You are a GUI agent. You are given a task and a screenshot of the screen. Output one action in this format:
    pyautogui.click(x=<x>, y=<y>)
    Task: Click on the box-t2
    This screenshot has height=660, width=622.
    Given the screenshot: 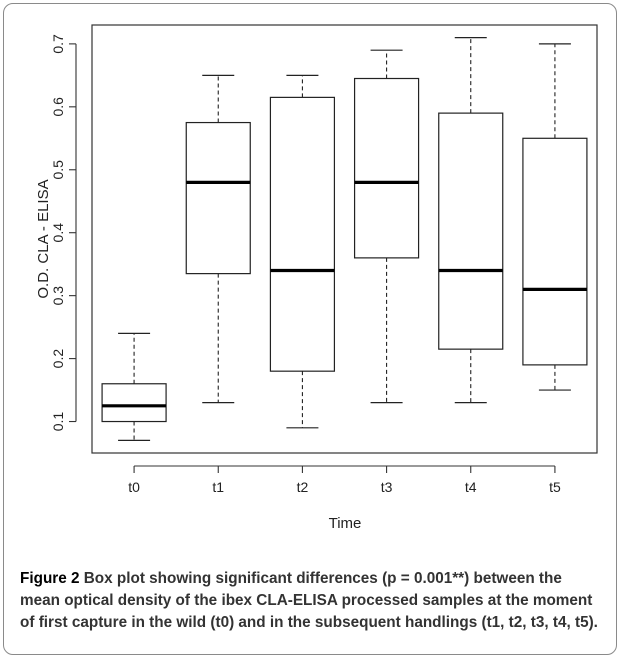 What is the action you would take?
    pyautogui.click(x=302, y=251)
    